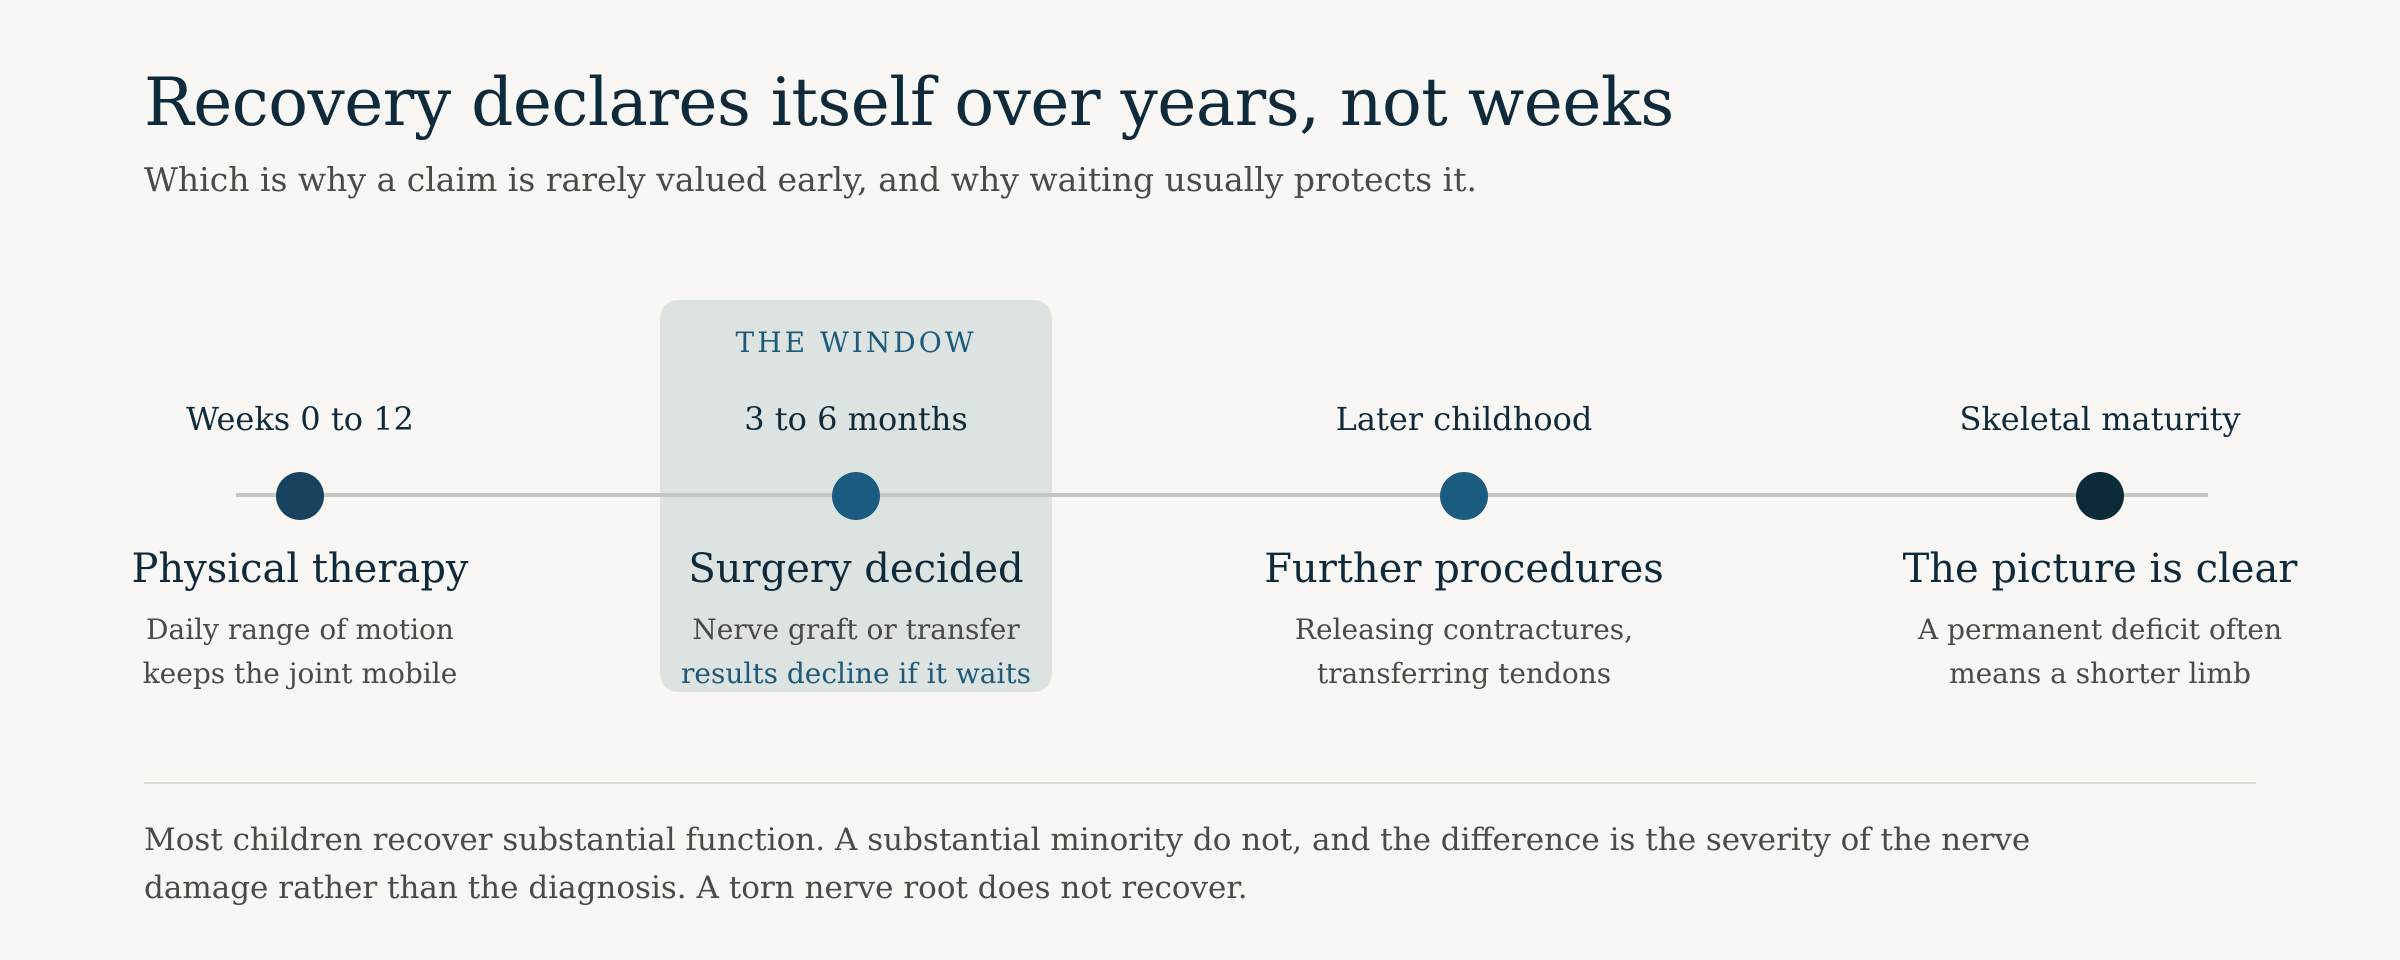  Describe the element at coordinates (856, 629) in the screenshot. I see `stage-description-line: Nerve graft or transfer` at that location.